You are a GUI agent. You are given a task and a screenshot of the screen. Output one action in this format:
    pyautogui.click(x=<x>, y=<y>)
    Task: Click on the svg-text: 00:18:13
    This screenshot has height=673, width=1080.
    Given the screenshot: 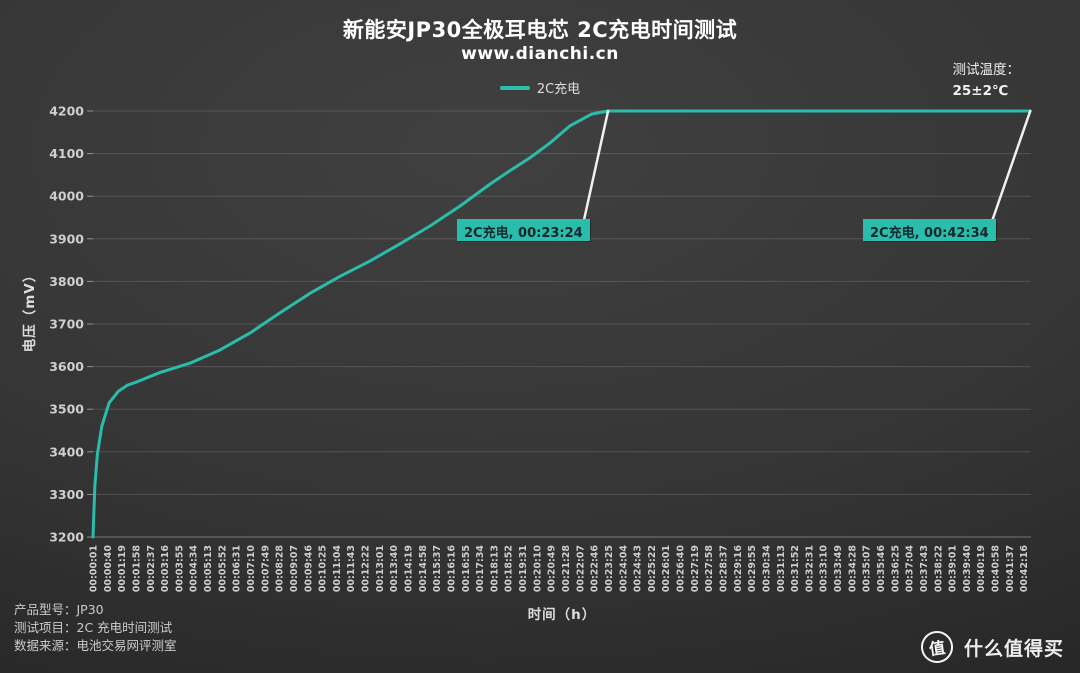 What is the action you would take?
    pyautogui.click(x=494, y=568)
    